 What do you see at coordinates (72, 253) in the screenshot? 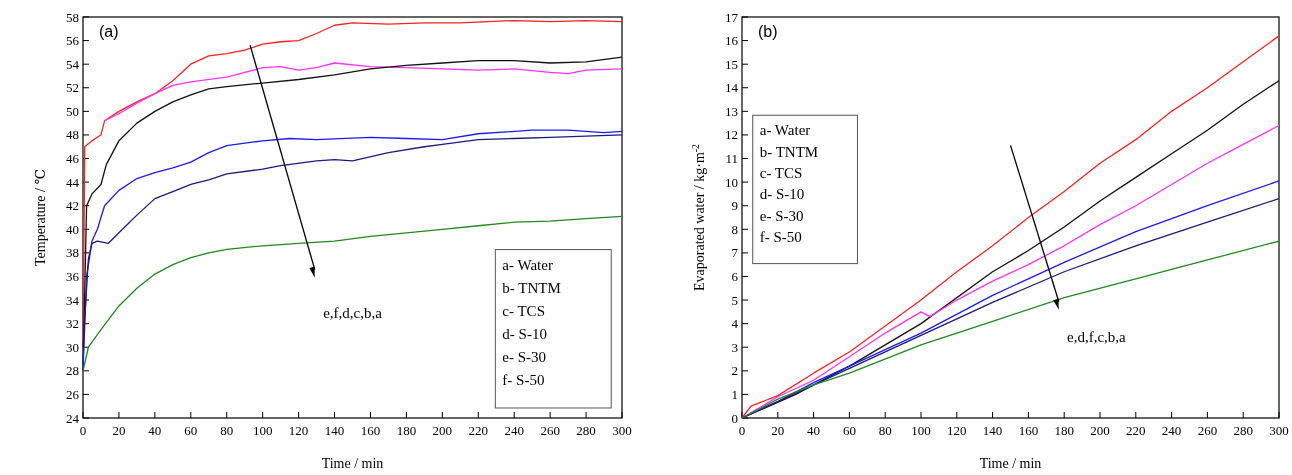
I see `y-tick-label: 38` at bounding box center [72, 253].